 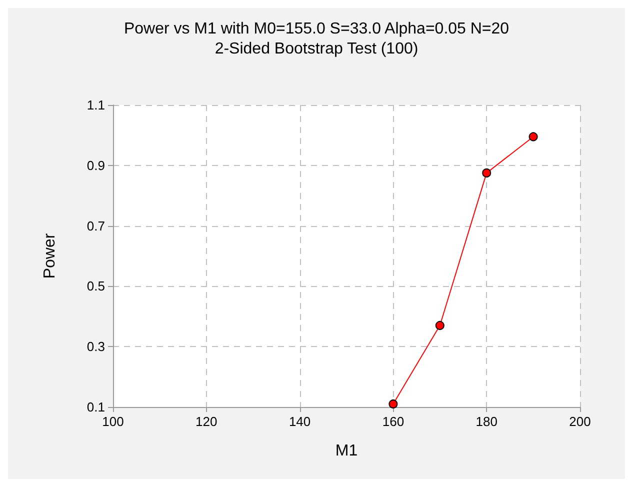 What do you see at coordinates (580, 421) in the screenshot?
I see `x-tick-label: 200` at bounding box center [580, 421].